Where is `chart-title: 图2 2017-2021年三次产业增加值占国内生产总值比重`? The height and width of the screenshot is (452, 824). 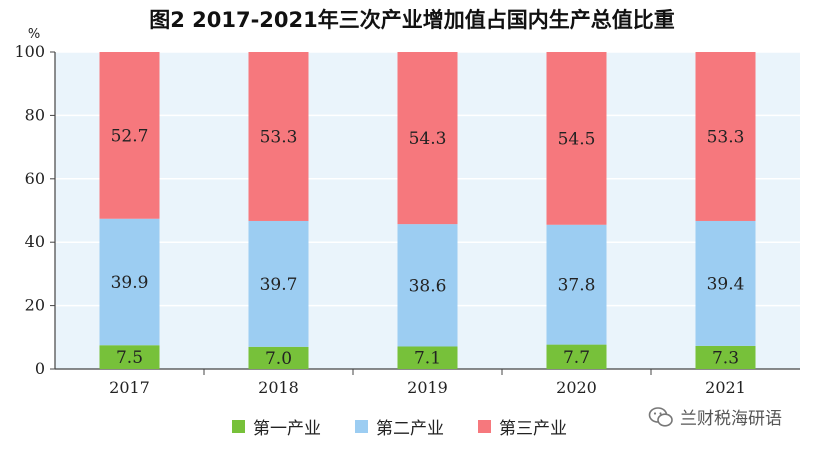 chart-title: 图2 2017-2021年三次产业增加值占国内生产总值比重 is located at coordinates (412, 20).